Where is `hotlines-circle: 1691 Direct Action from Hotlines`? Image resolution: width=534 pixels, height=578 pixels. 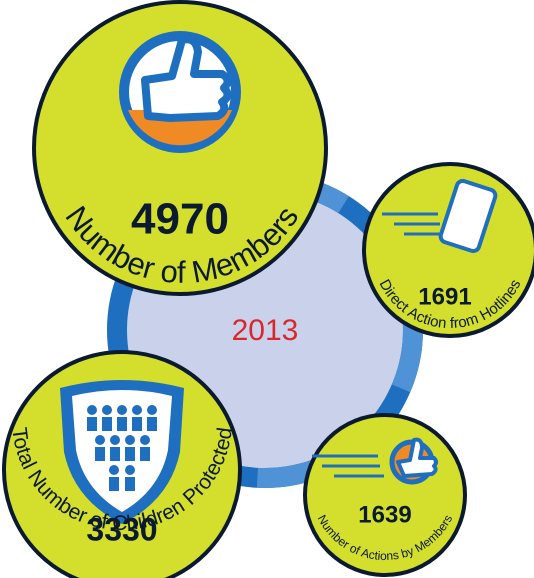 hotlines-circle: 1691 Direct Action from Hotlines is located at coordinates (448, 250).